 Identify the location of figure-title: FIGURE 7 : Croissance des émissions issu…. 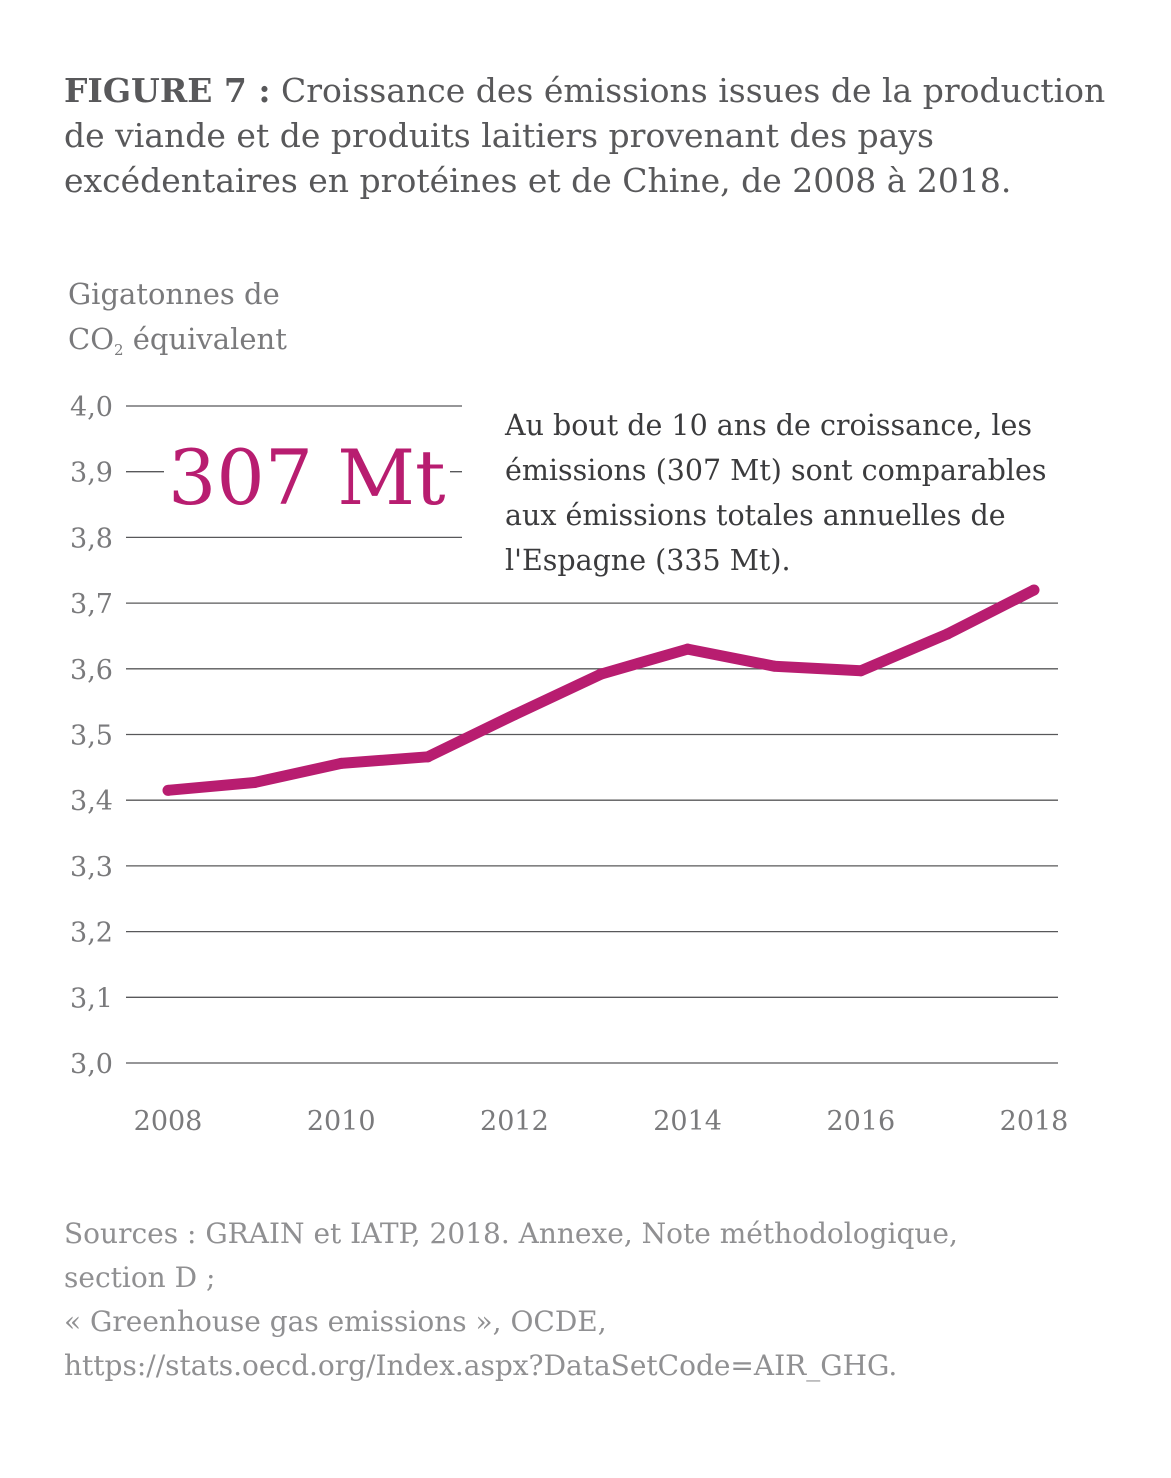
(599, 135).